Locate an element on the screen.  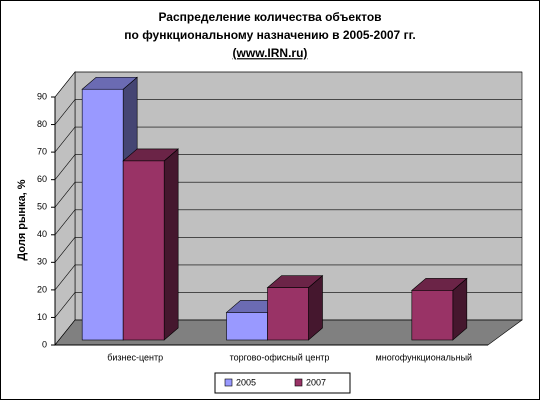
y-tick-label: 10 is located at coordinates (42, 317).